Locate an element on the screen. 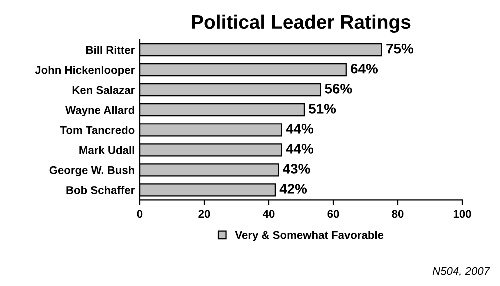 The image size is (500, 286). text: N504, 2007 is located at coordinates (461, 272).